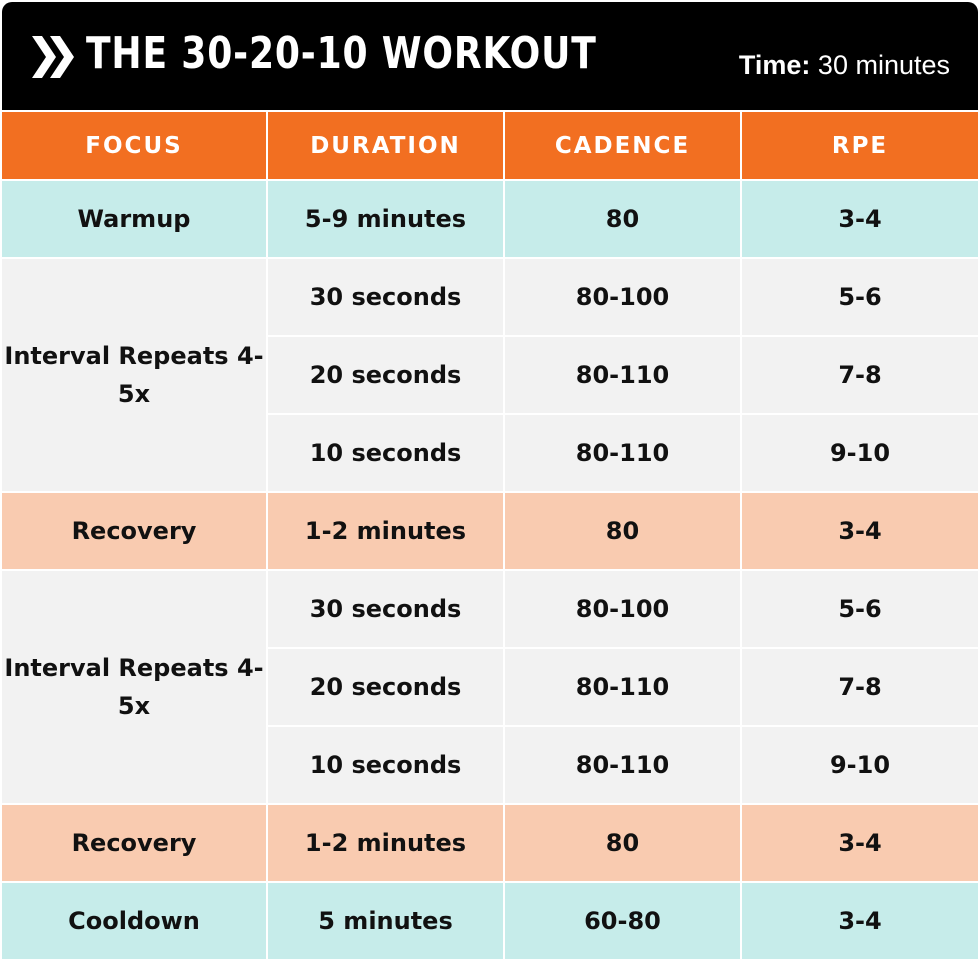 The width and height of the screenshot is (980, 959). I want to click on duration-cell: 5 minutes, so click(385, 921).